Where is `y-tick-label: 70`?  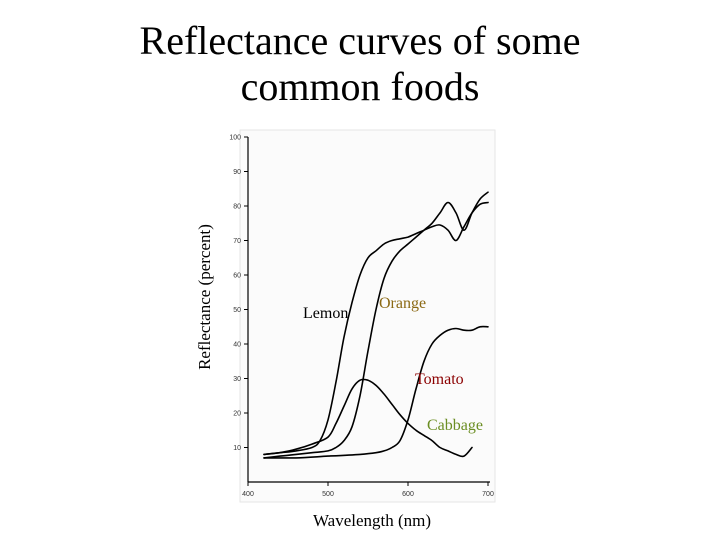
y-tick-label: 70 is located at coordinates (237, 241).